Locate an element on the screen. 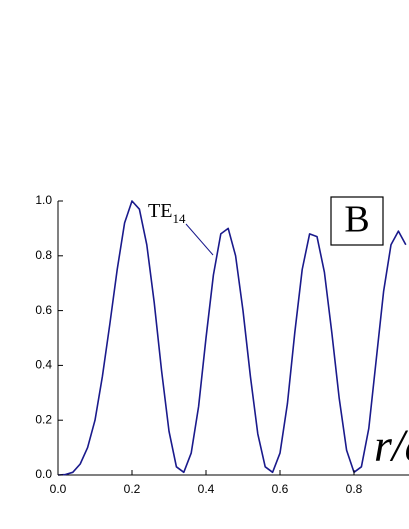 This screenshot has width=409, height=529. panel-label: B is located at coordinates (356, 220).